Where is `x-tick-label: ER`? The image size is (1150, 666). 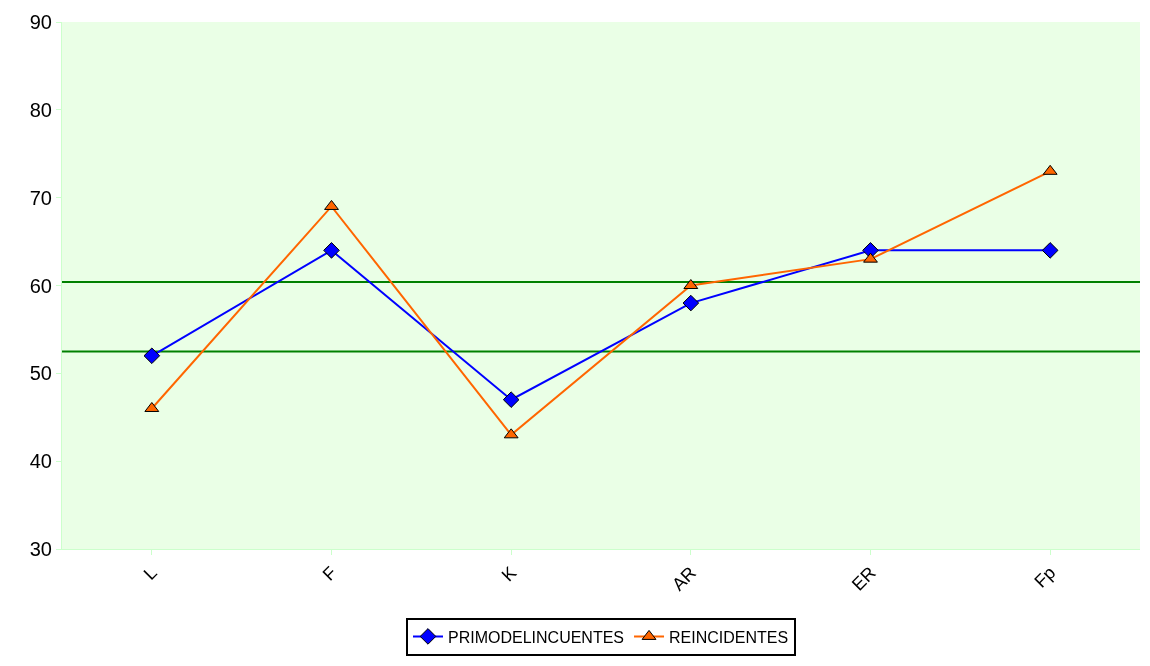
x-tick-label: ER is located at coordinates (863, 578).